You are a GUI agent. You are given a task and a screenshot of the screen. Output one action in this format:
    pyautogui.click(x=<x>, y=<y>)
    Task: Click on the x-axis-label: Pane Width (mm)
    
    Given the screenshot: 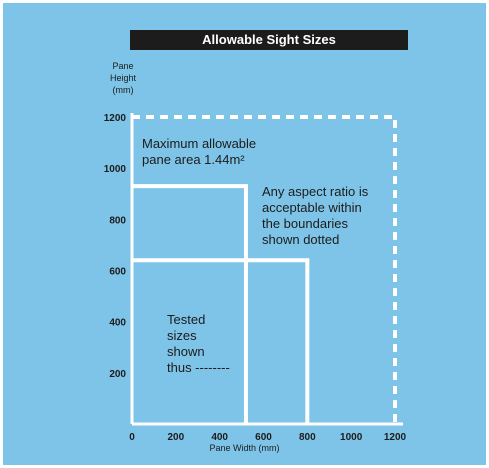 What is the action you would take?
    pyautogui.click(x=244, y=448)
    